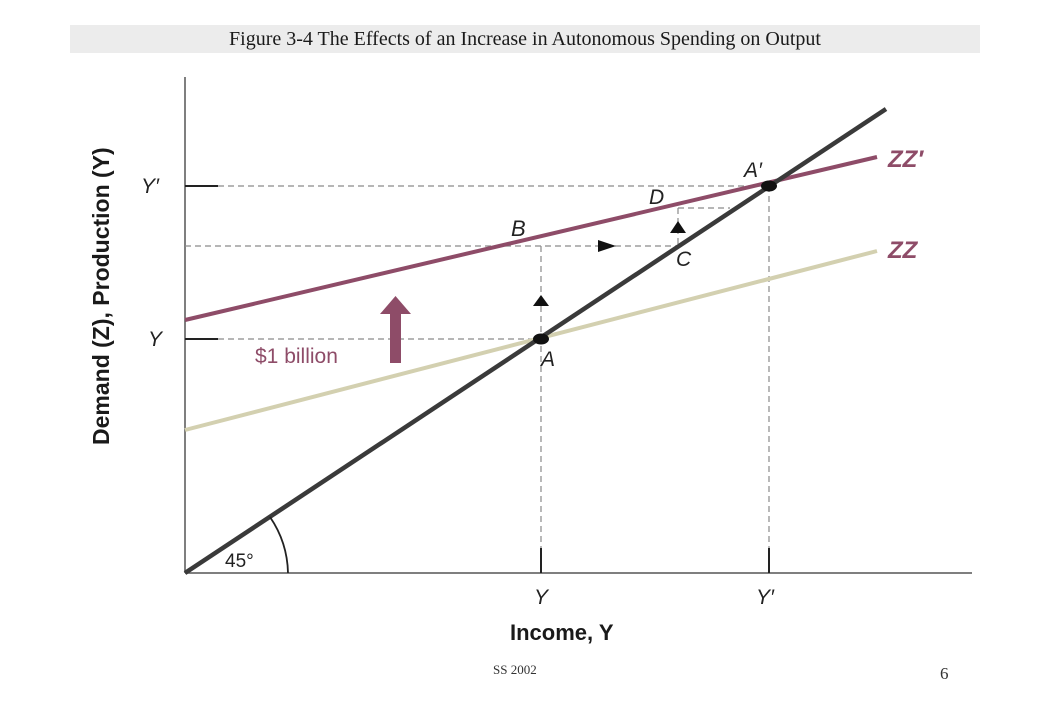  I want to click on x-tick-label-yprime: Y′, so click(765, 597).